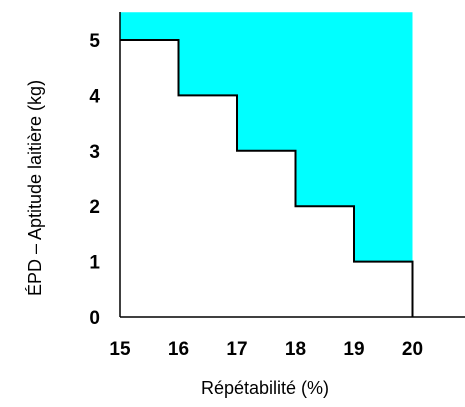 This screenshot has width=465, height=407. I want to click on x-tick-label: 19, so click(353, 349).